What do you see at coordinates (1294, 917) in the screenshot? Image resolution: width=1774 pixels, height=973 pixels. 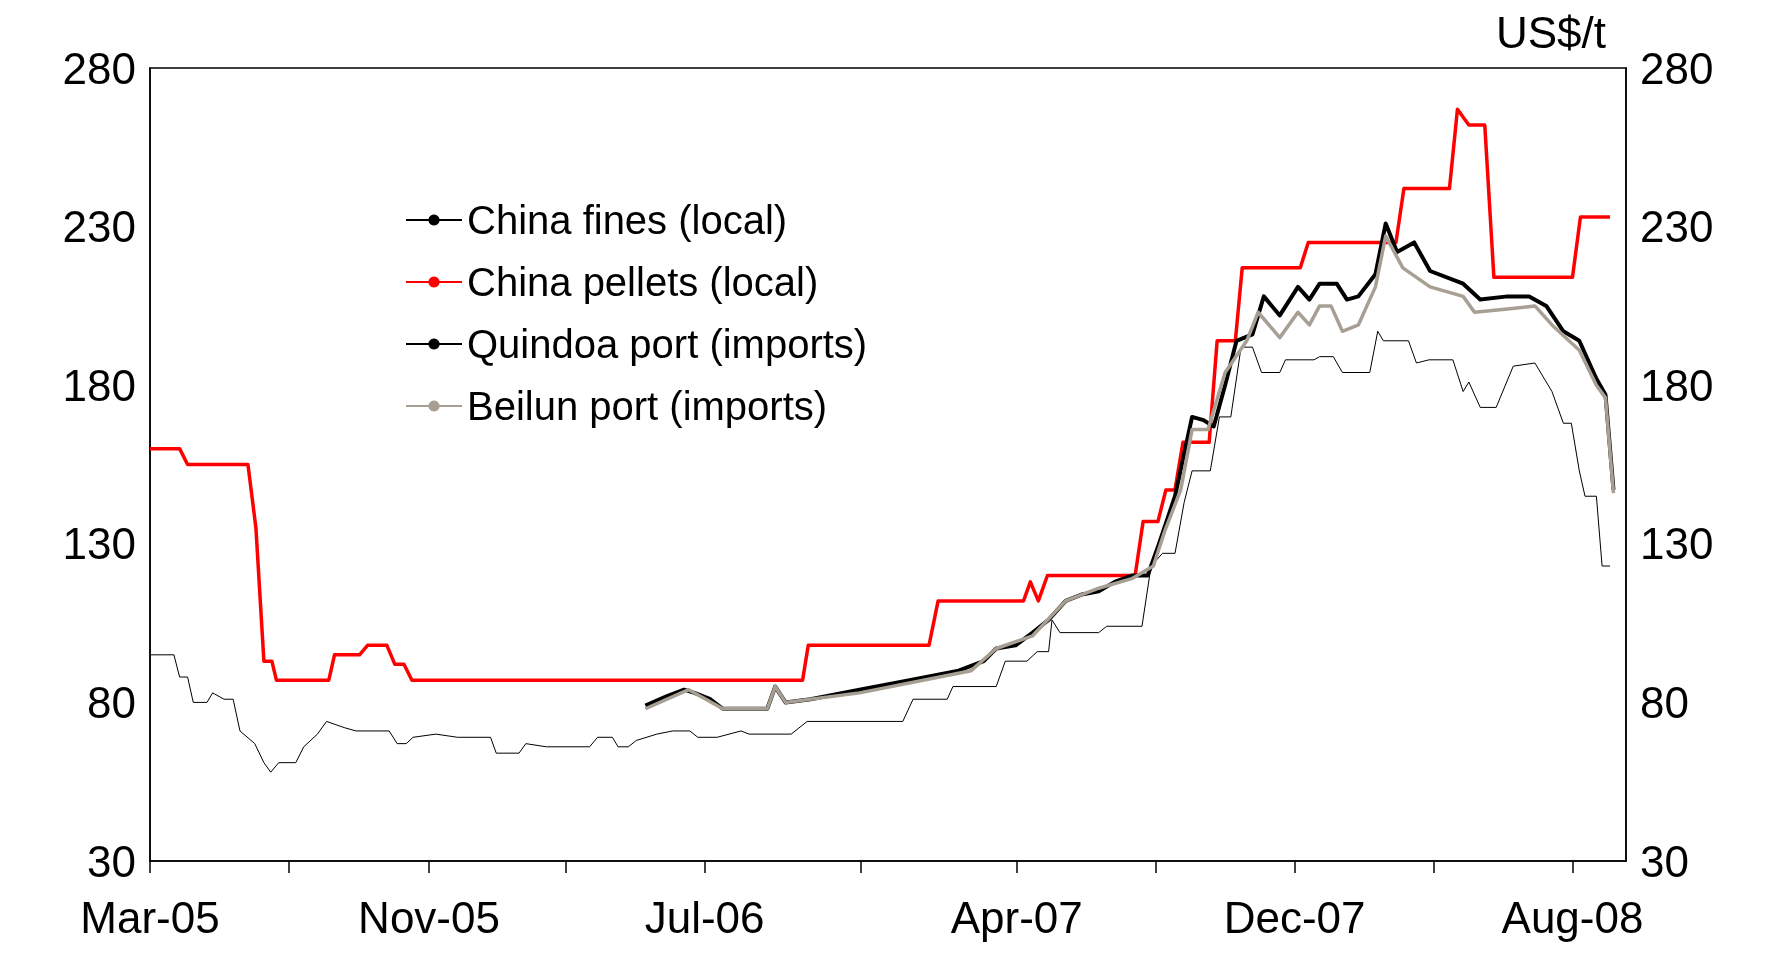 I see `x-tick-label: Dec-07` at bounding box center [1294, 917].